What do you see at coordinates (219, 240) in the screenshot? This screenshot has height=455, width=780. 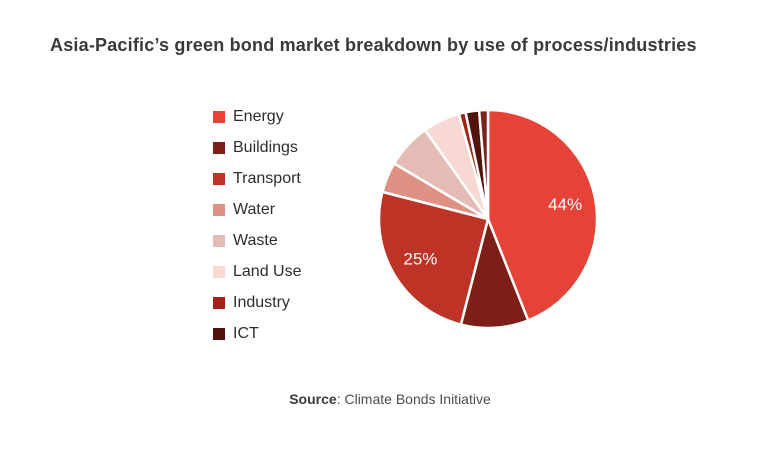 I see `legend-swatch-waste` at bounding box center [219, 240].